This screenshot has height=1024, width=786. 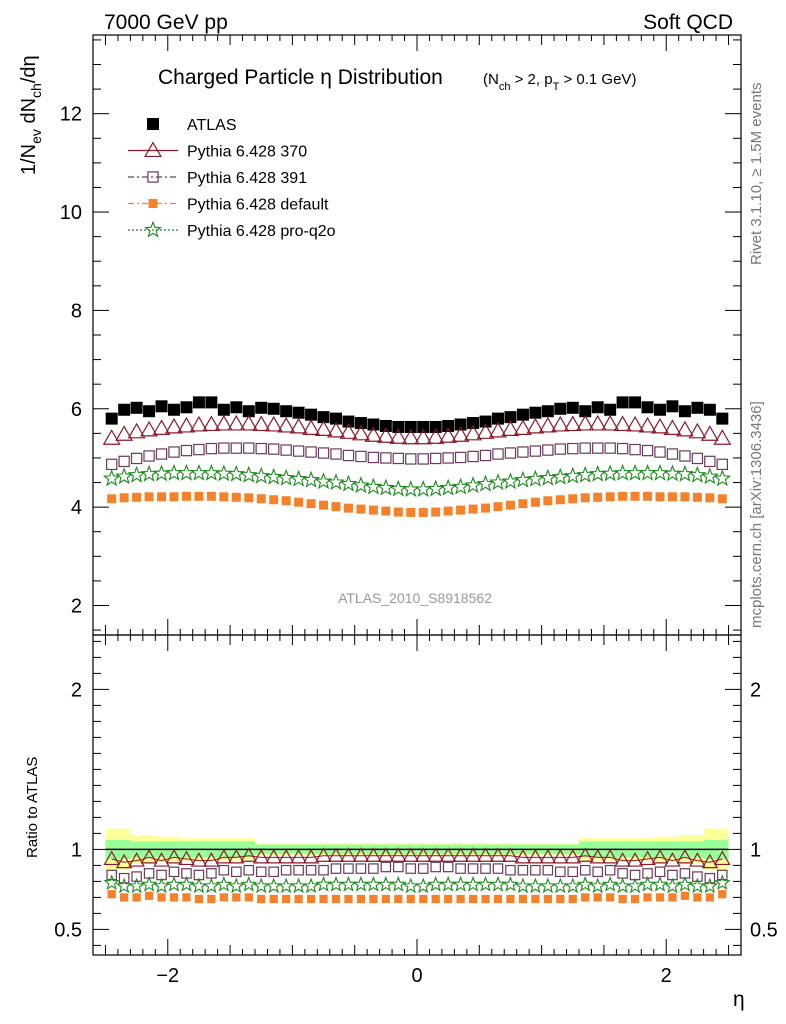 What do you see at coordinates (417, 875) in the screenshot?
I see `ratio-marks-layer` at bounding box center [417, 875].